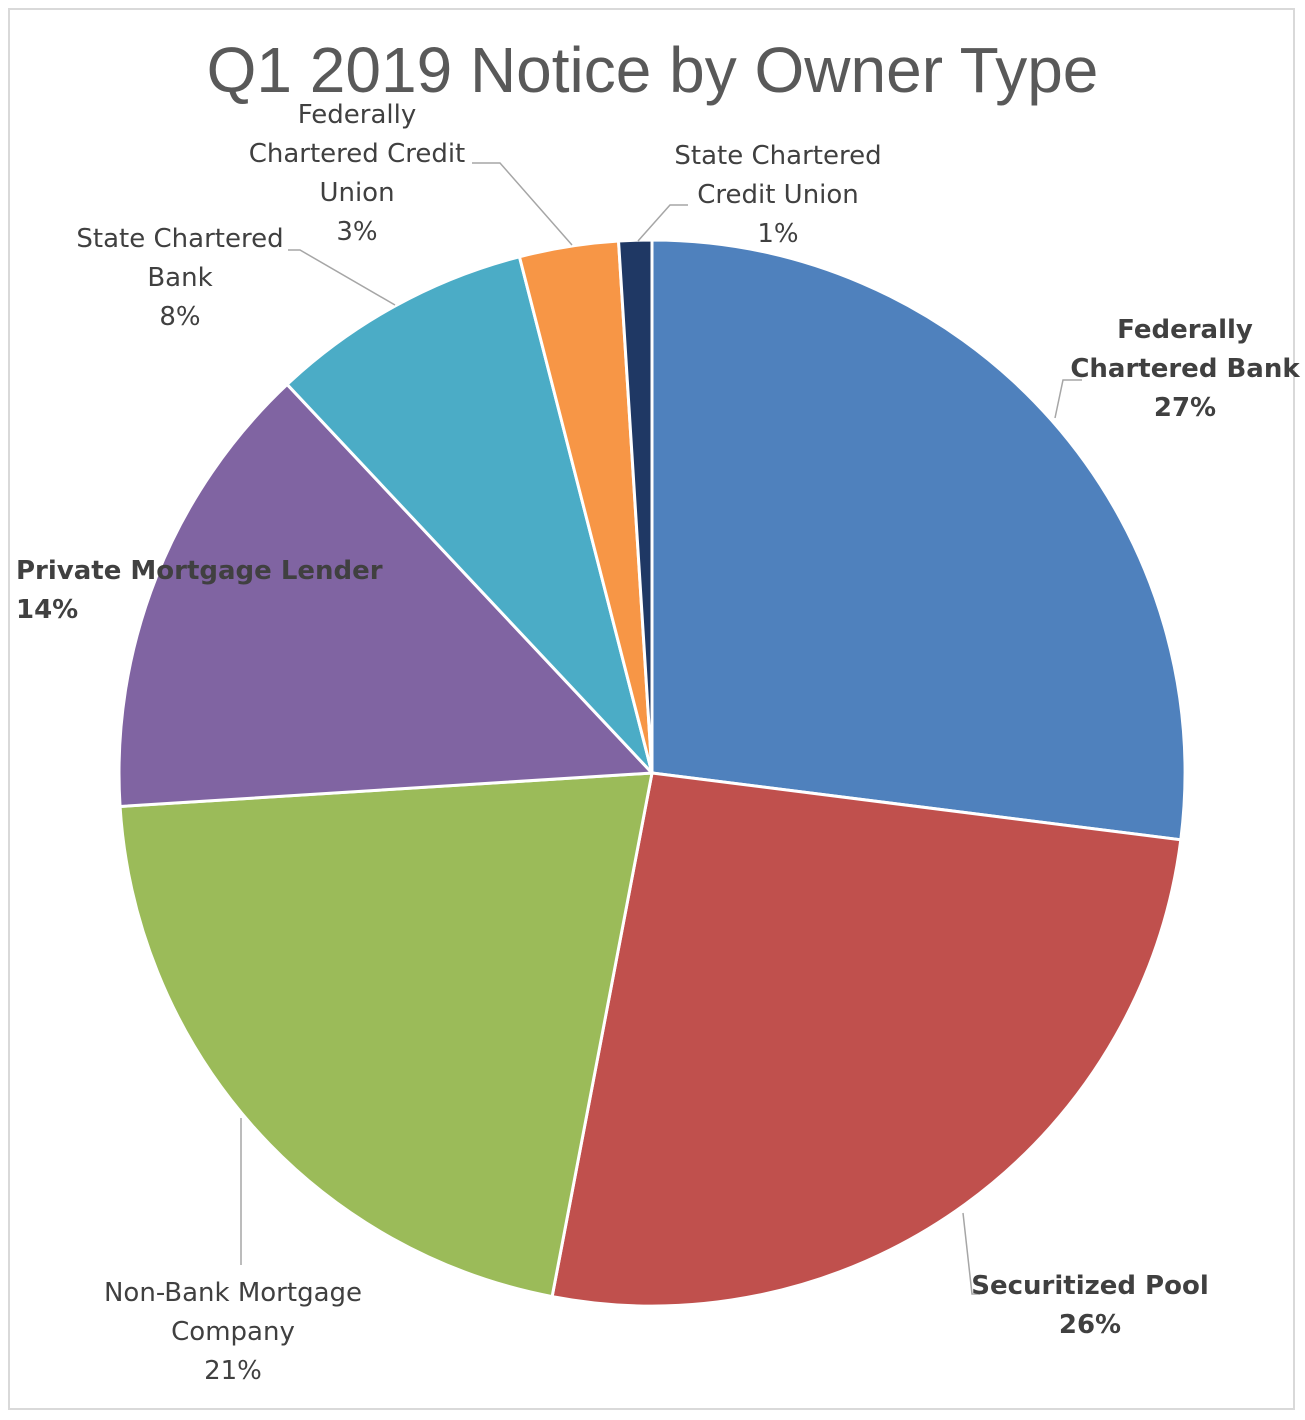  Describe the element at coordinates (1068, 399) in the screenshot. I see `leader-line-federally-chartered-bank` at that location.